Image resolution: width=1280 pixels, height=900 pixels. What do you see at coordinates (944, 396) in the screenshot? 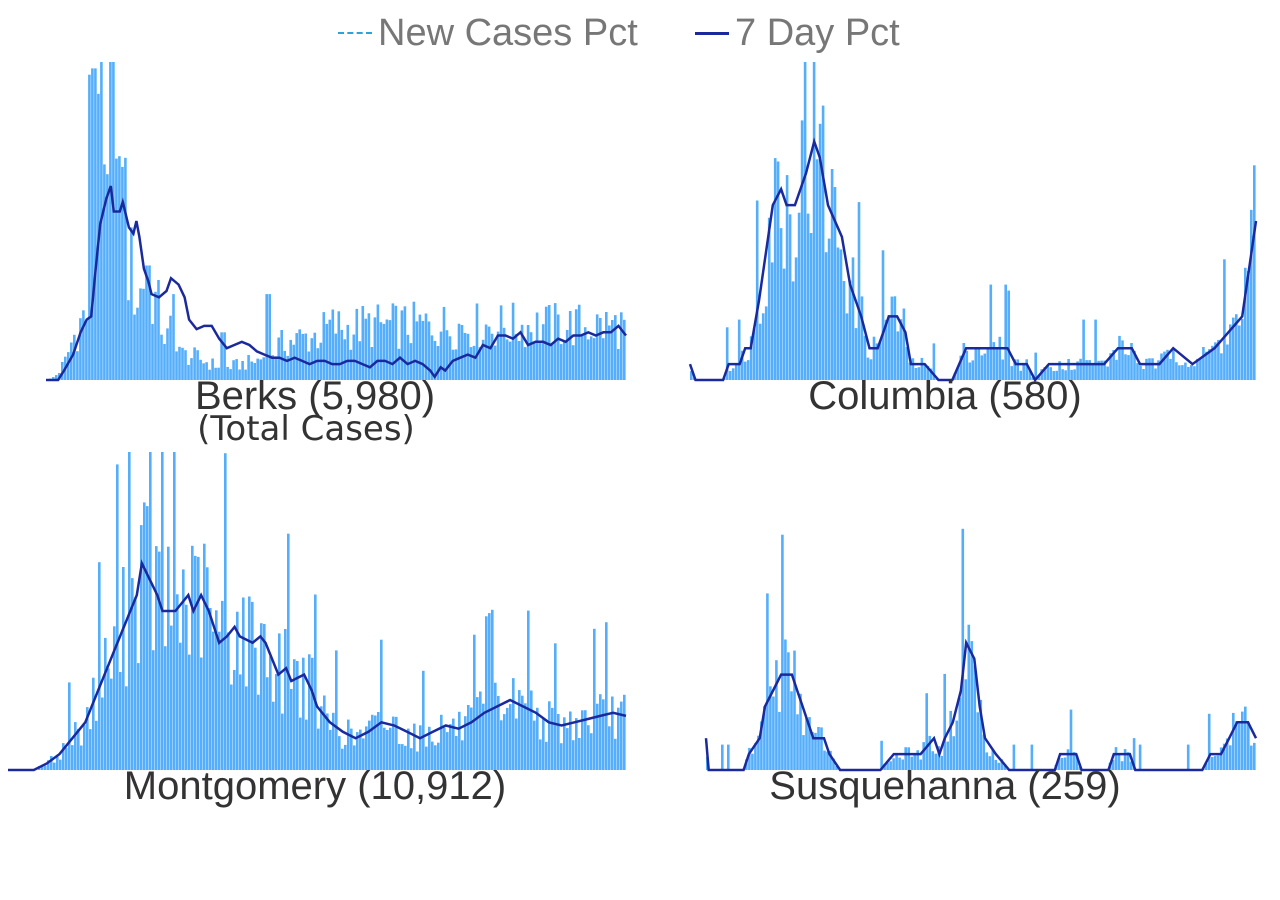
I see `panel-title: Columbia (580)` at bounding box center [944, 396].